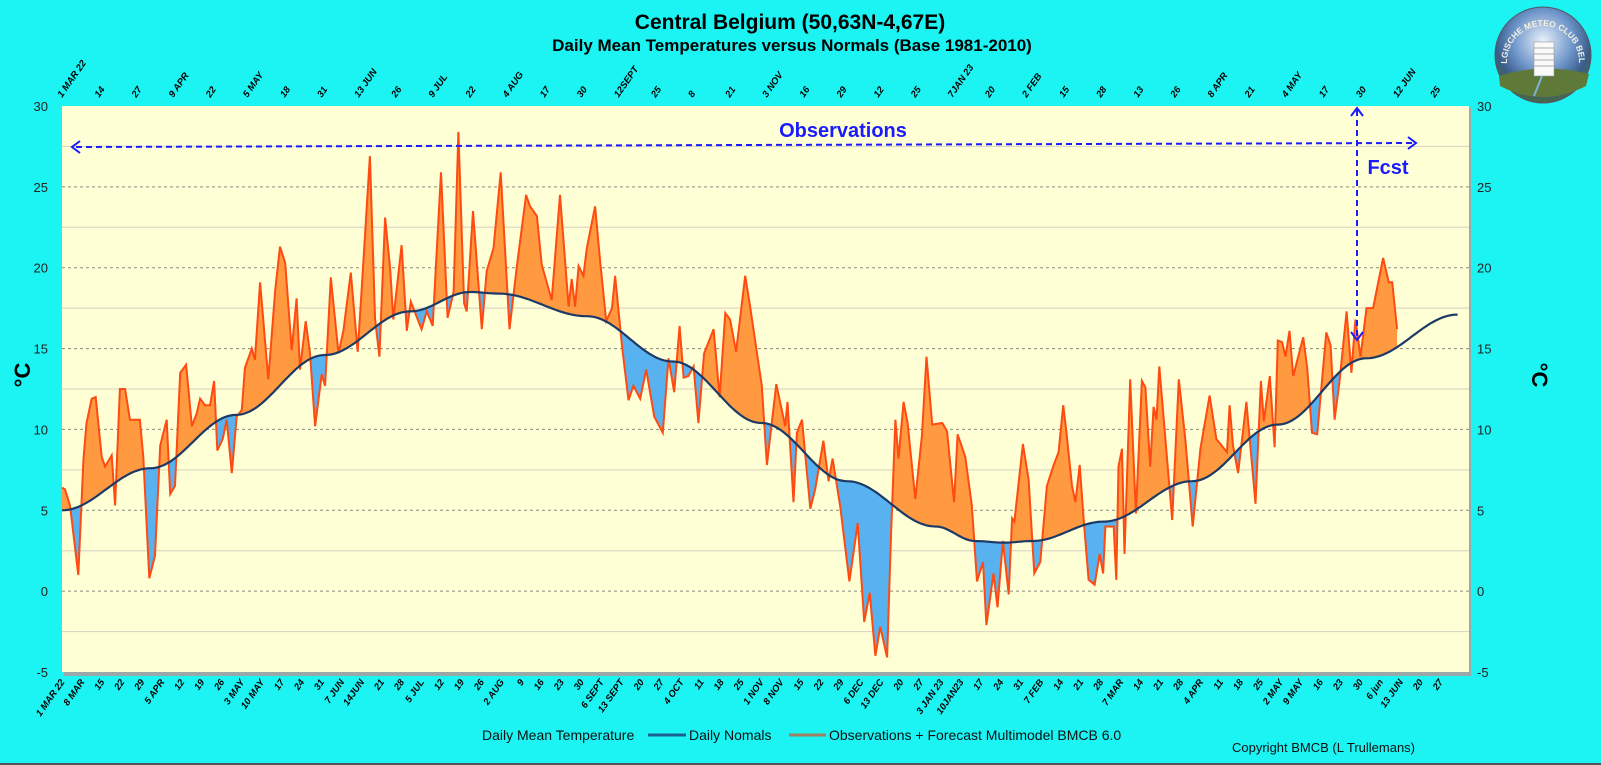 The image size is (1601, 765). Describe the element at coordinates (1484, 106) in the screenshot. I see `y-tick-label-right: 30` at that location.